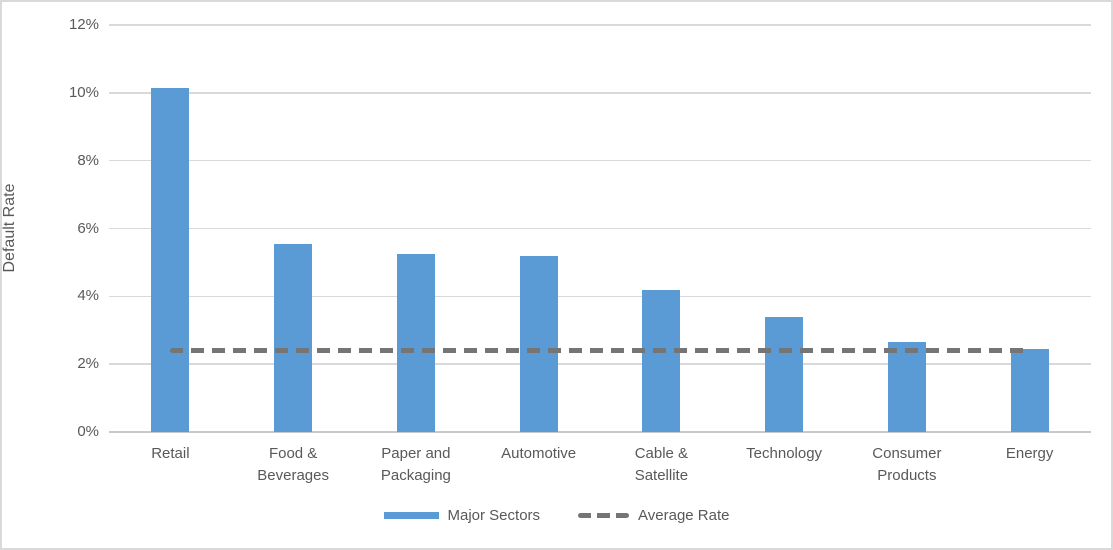 This screenshot has height=550, width=1113. I want to click on y-tick-label: 2%, so click(88, 364).